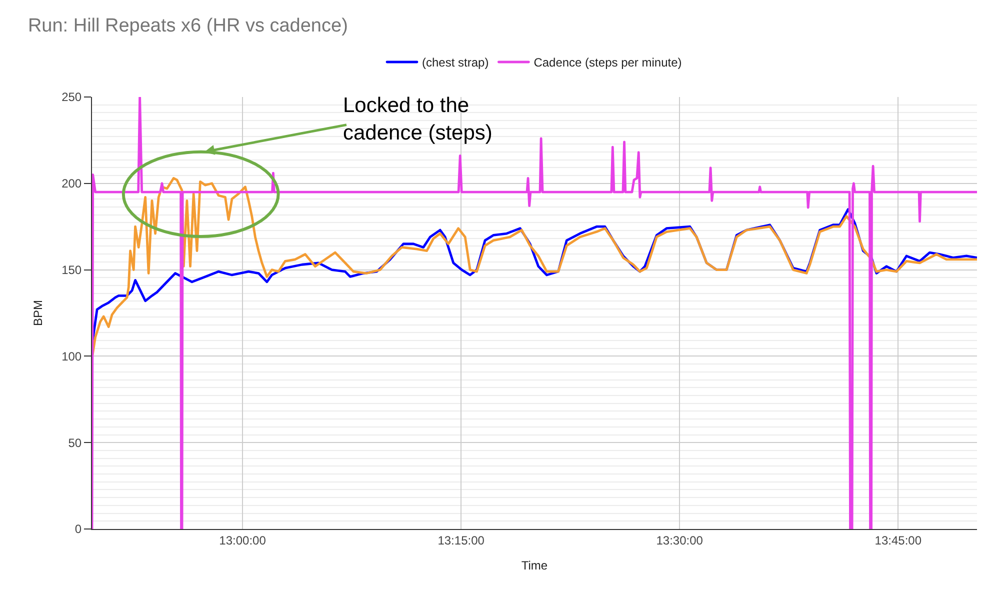 This screenshot has height=595, width=998. What do you see at coordinates (78, 529) in the screenshot?
I see `y-tick-label: 0` at bounding box center [78, 529].